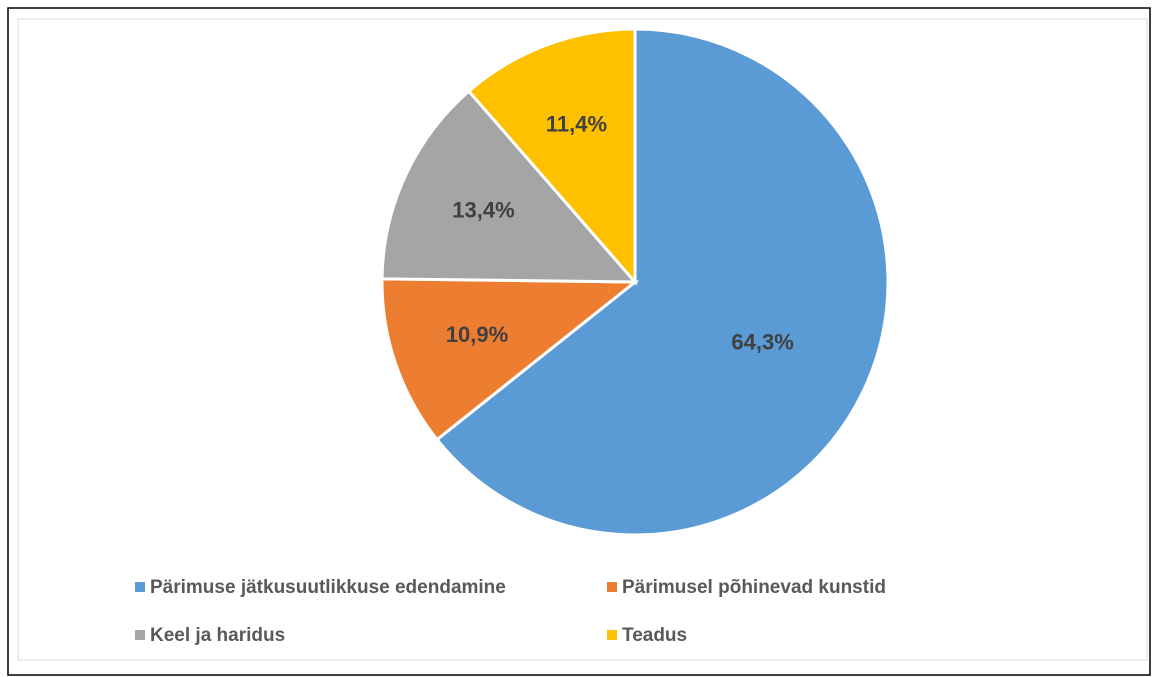 The height and width of the screenshot is (677, 1152). I want to click on data-label: 13,4%, so click(483, 210).